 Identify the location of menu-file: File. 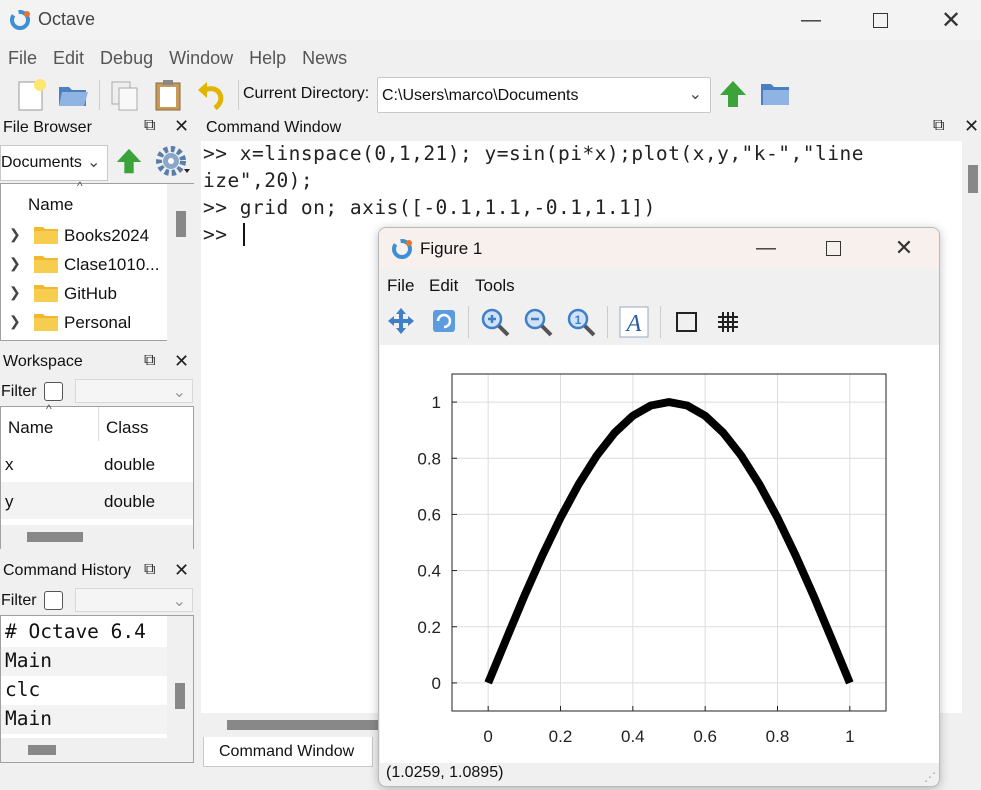
(23, 58).